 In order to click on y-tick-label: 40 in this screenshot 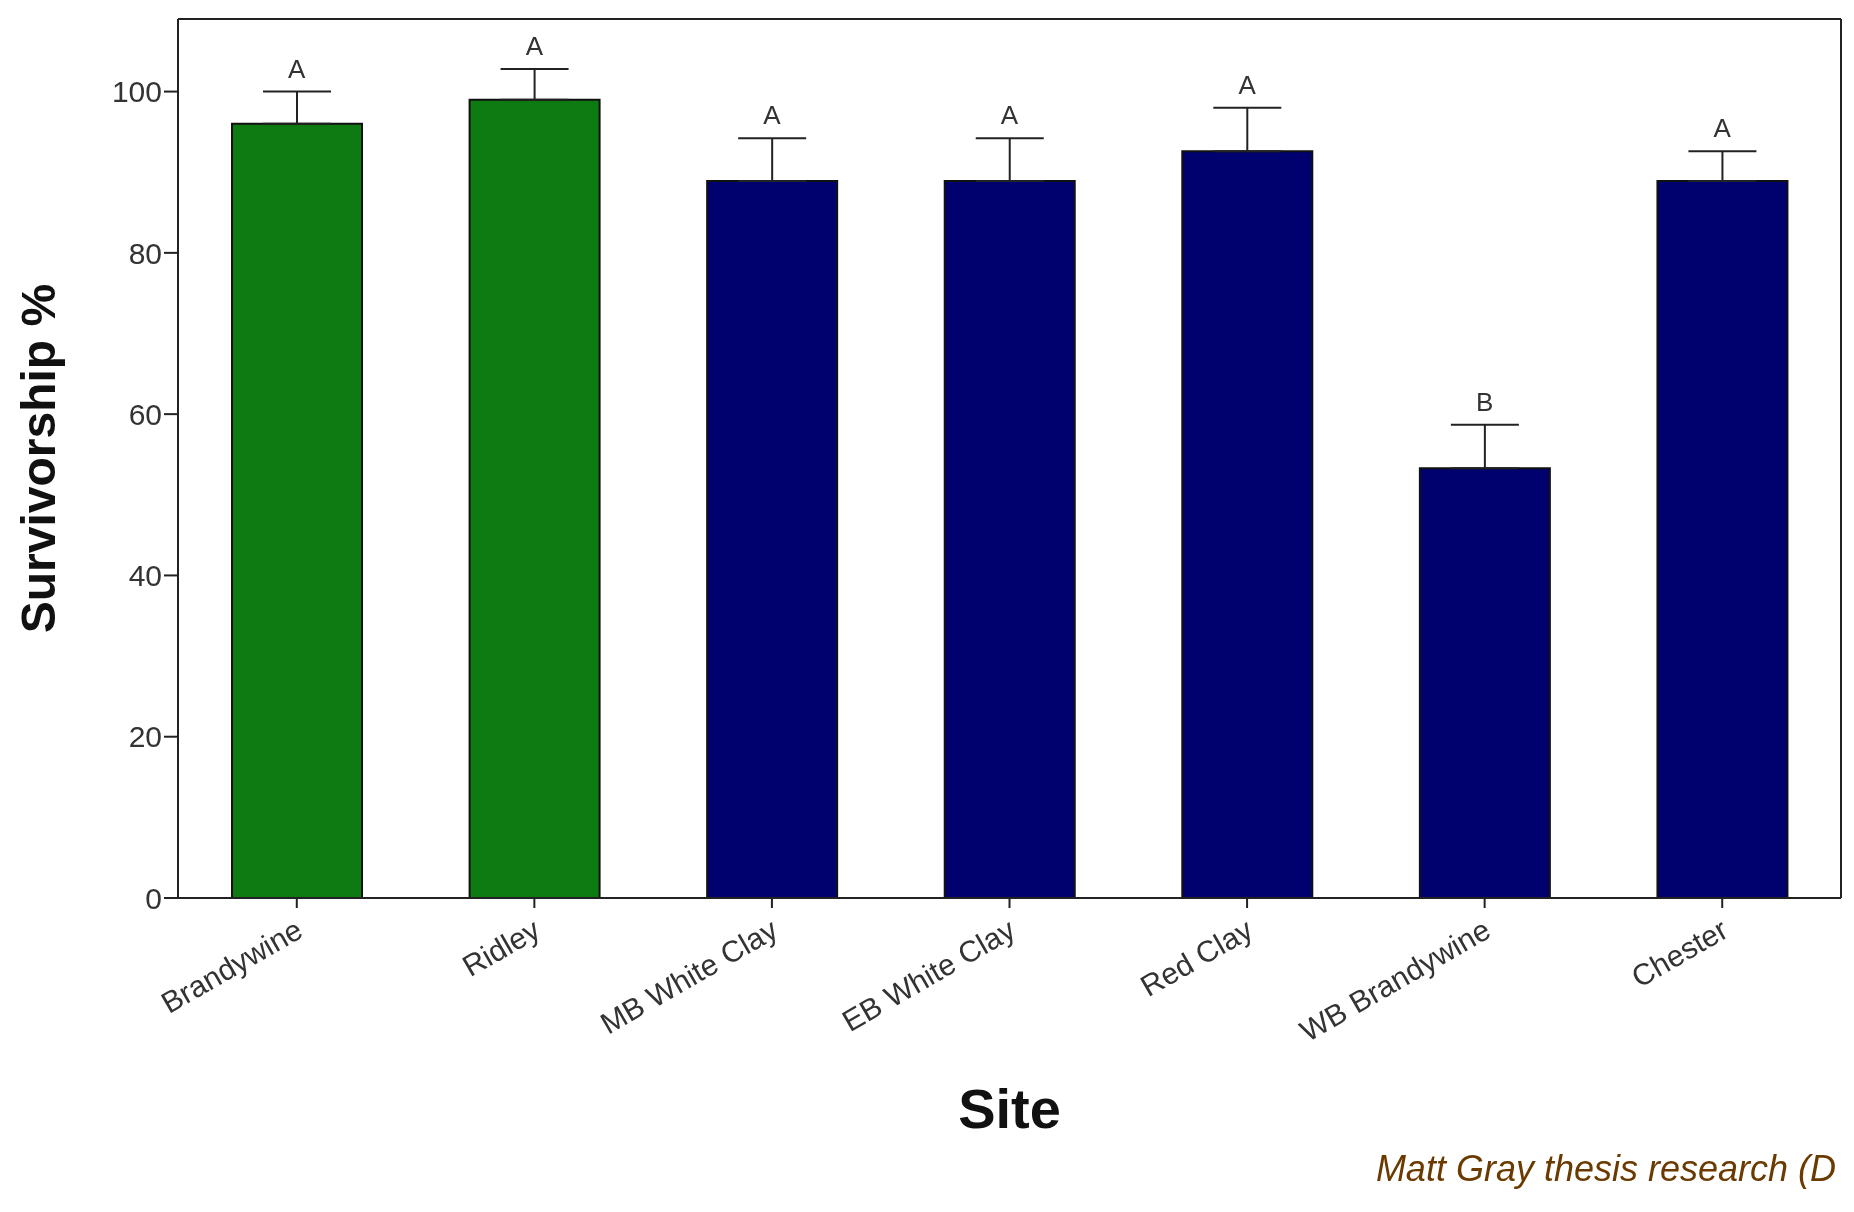, I will do `click(145, 576)`.